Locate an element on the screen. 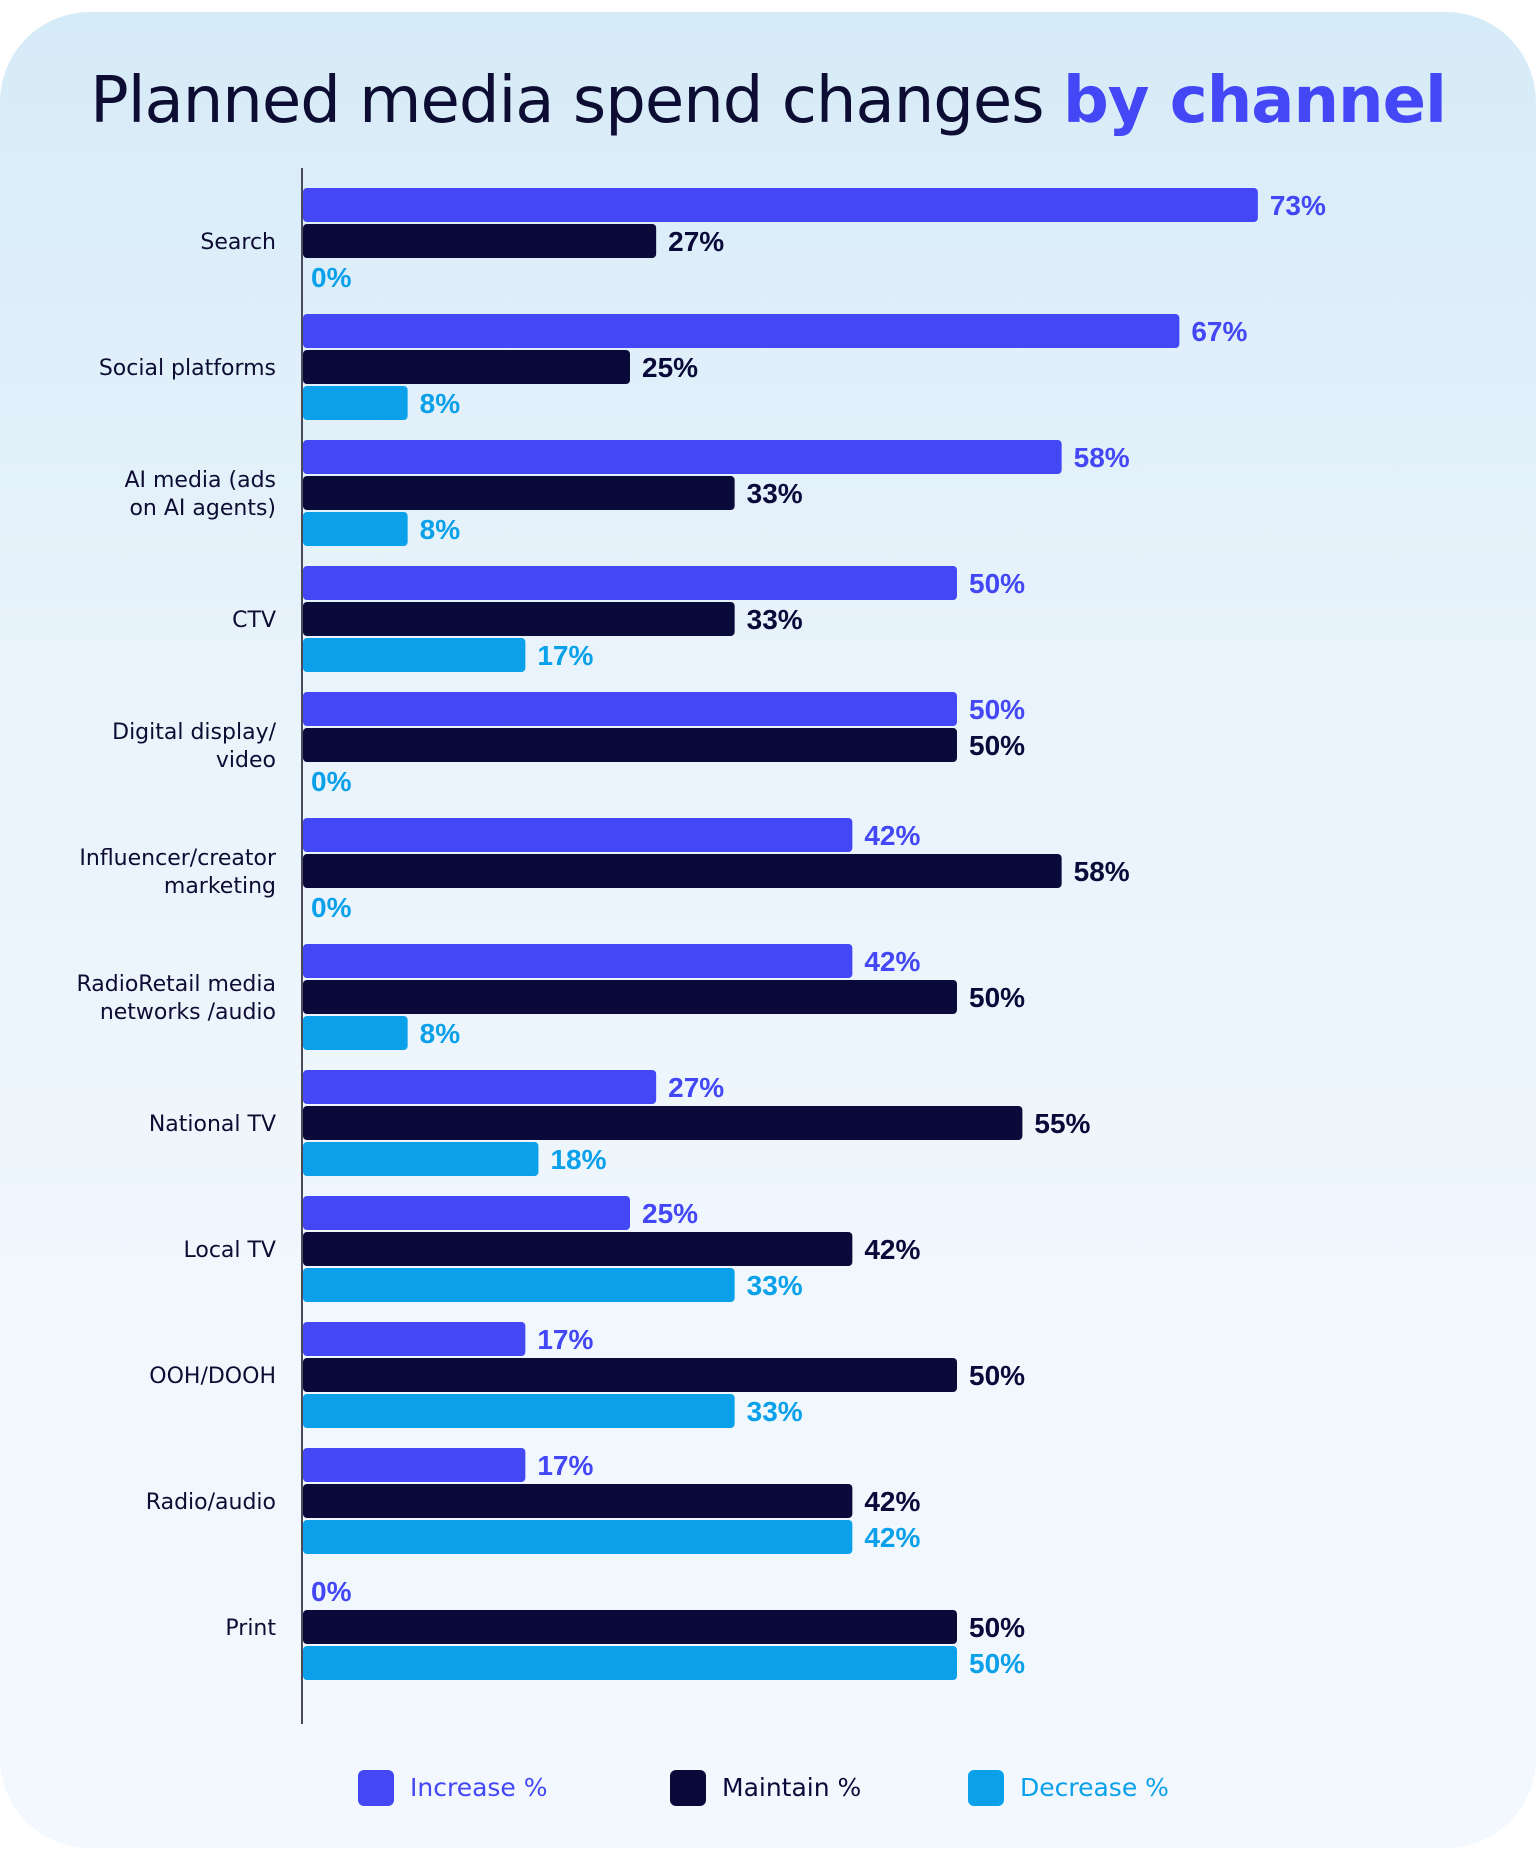 This screenshot has height=1860, width=1536. category-label: OOH/DOOH is located at coordinates (212, 1376).